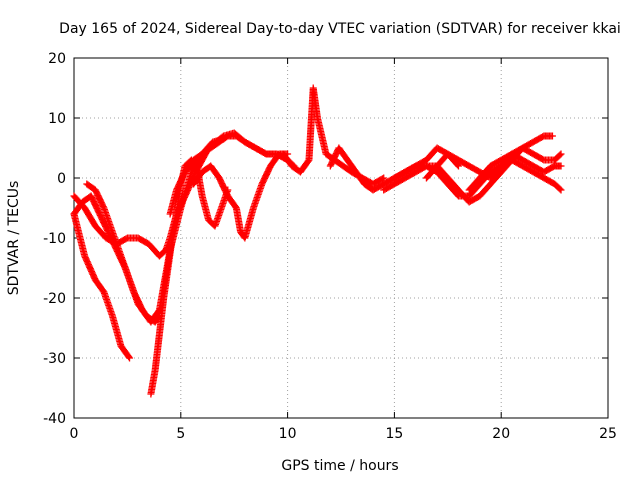 The image size is (640, 480). I want to click on y-tick-label: -30, so click(54, 359).